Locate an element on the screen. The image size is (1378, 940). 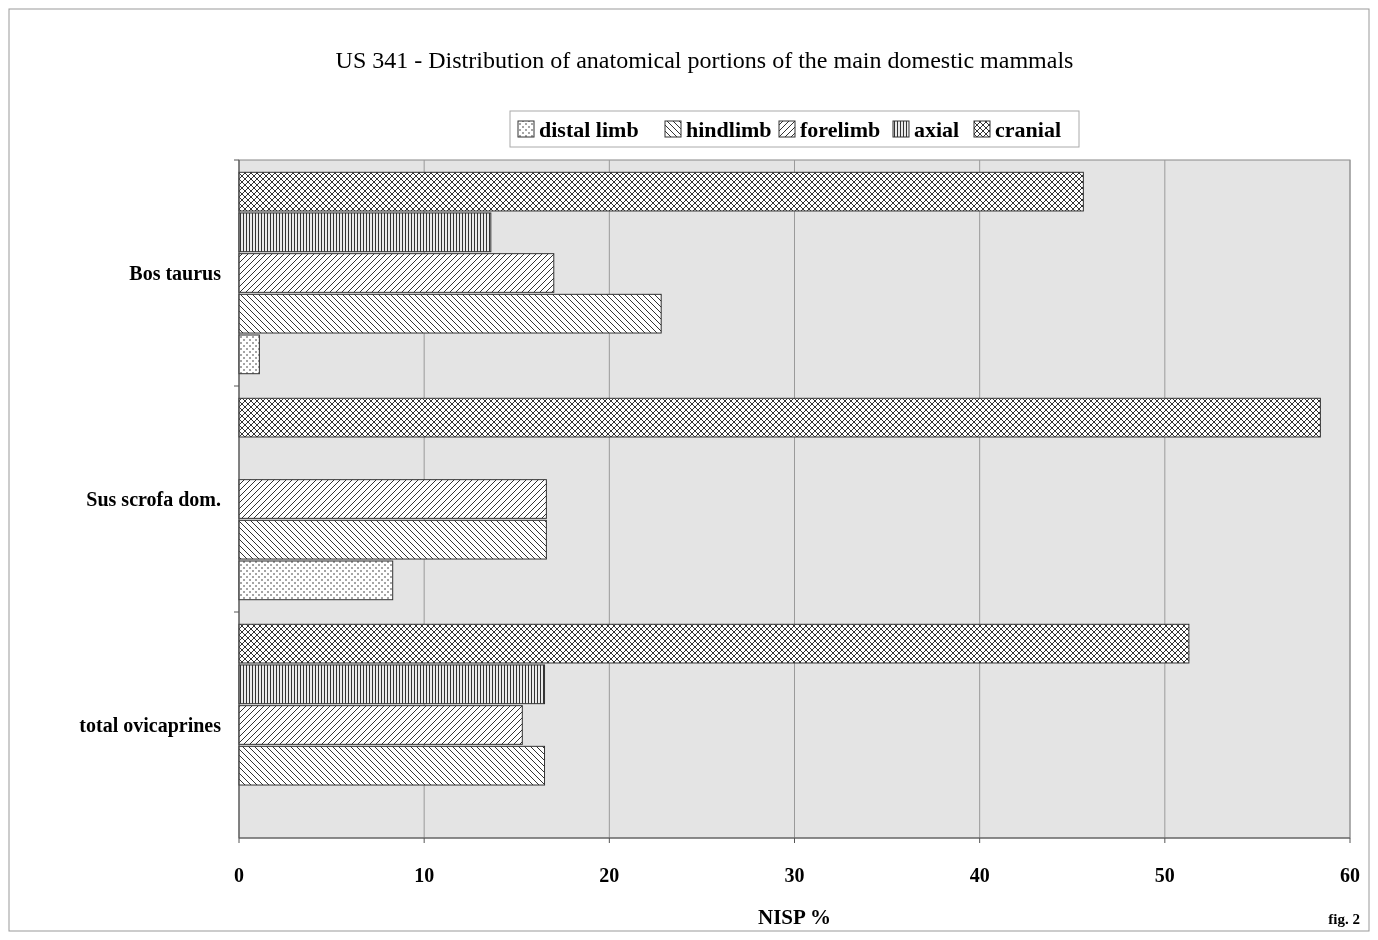
x-tick-label: 40 is located at coordinates (979, 875).